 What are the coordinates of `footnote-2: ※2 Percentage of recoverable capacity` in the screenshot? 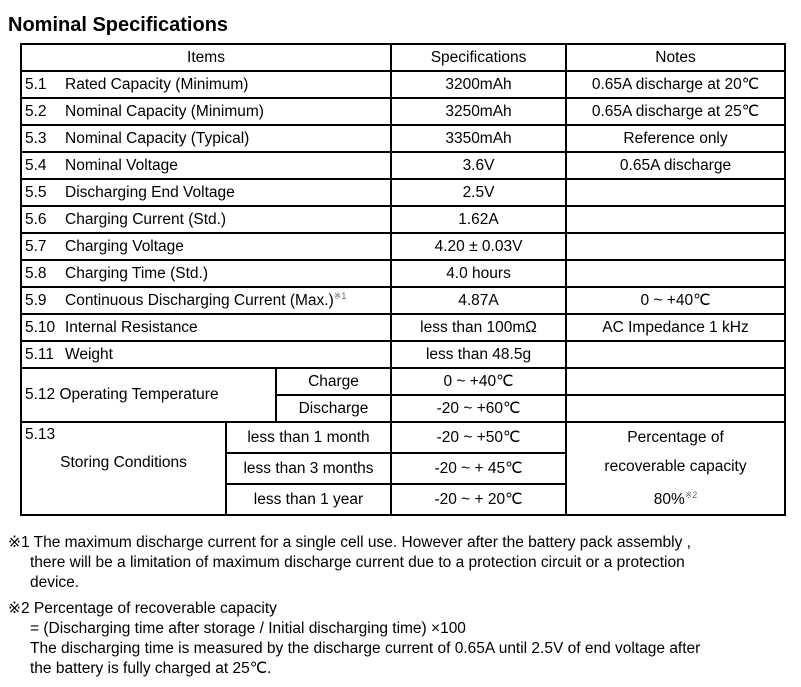 It's located at (142, 608).